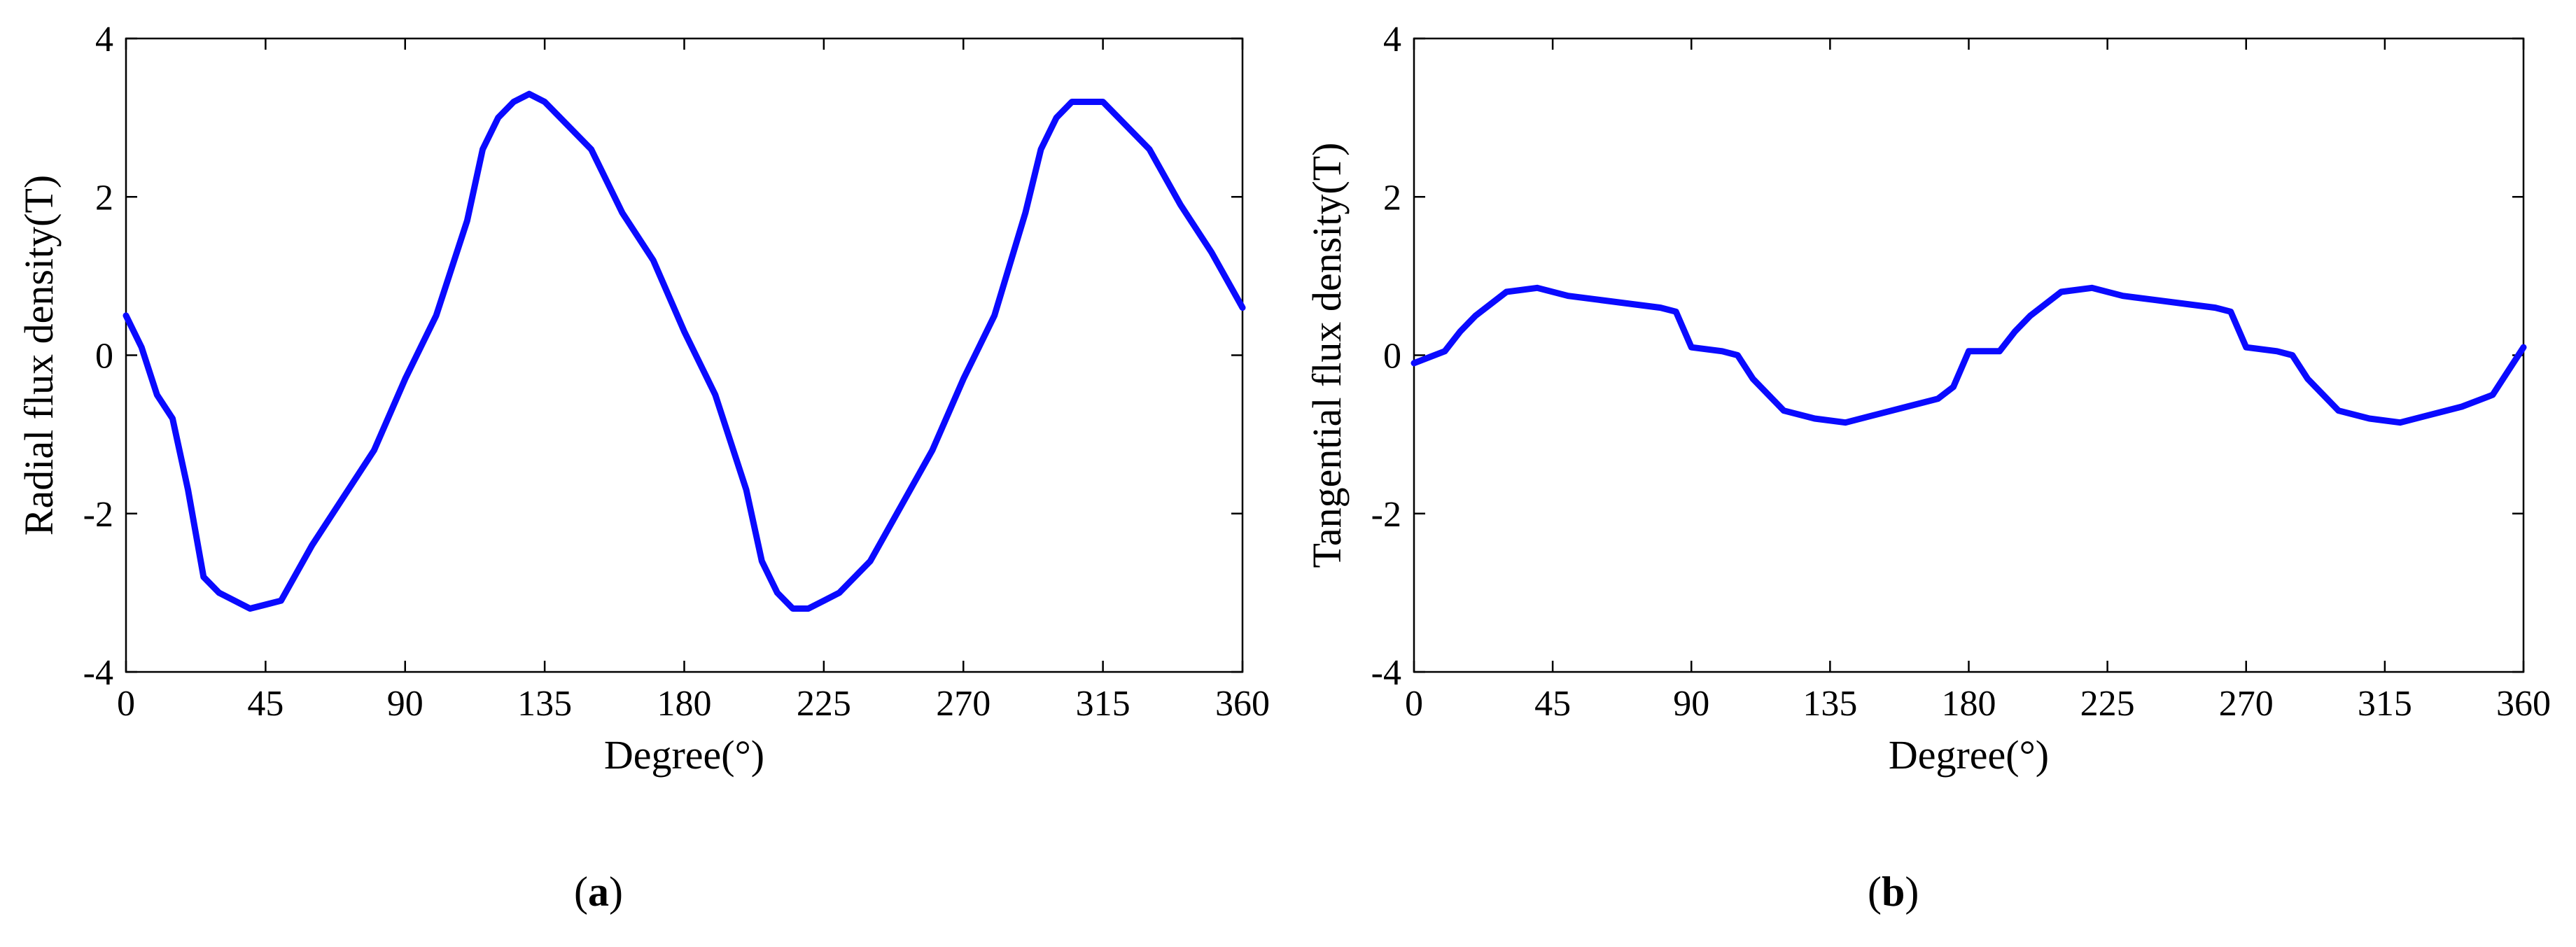  What do you see at coordinates (1893, 892) in the screenshot?
I see `panel-label-b: (b)` at bounding box center [1893, 892].